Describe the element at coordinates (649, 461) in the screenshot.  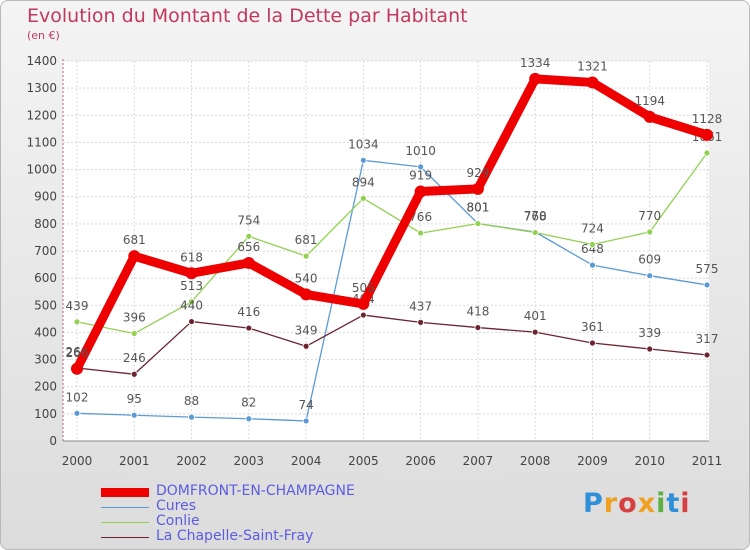
I see `x-tick-label: 2010` at that location.